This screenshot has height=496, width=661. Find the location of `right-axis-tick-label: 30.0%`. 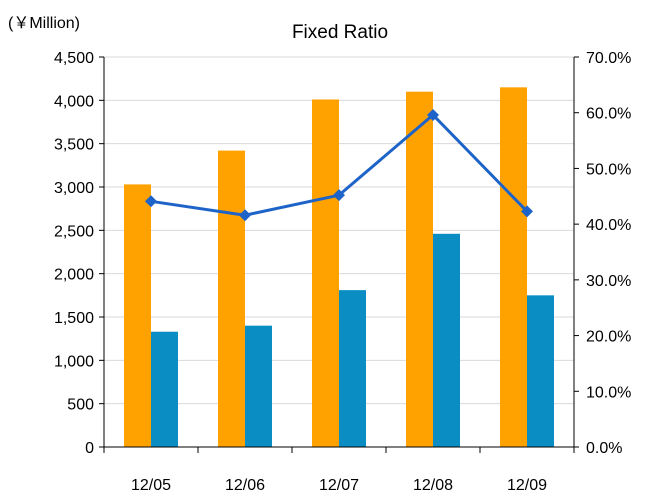

right-axis-tick-label: 30.0% is located at coordinates (608, 281).